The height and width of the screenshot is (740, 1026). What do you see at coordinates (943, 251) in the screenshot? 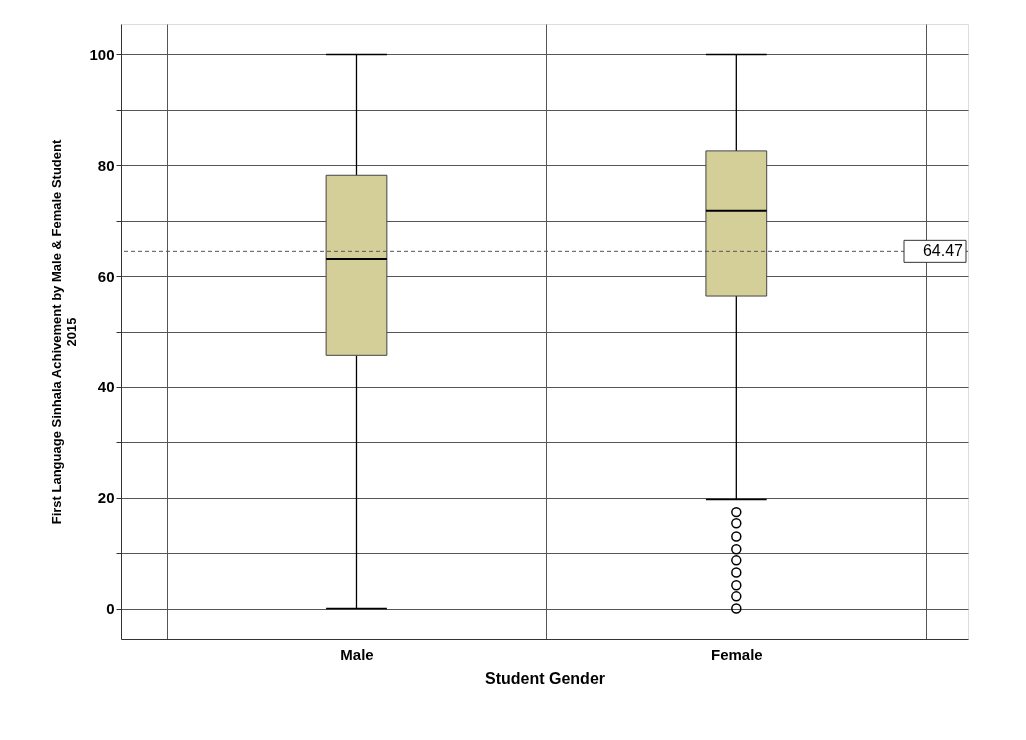
I see `ref-line-label: 64.47` at bounding box center [943, 251].